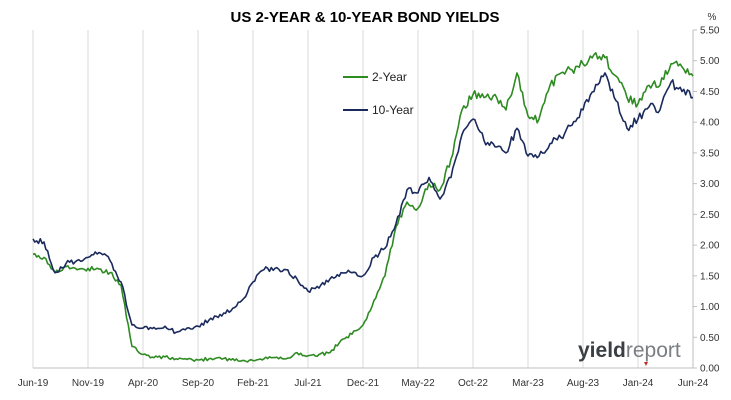 This screenshot has height=400, width=731. What do you see at coordinates (693, 383) in the screenshot?
I see `x-tick-label: Jun-24` at bounding box center [693, 383].